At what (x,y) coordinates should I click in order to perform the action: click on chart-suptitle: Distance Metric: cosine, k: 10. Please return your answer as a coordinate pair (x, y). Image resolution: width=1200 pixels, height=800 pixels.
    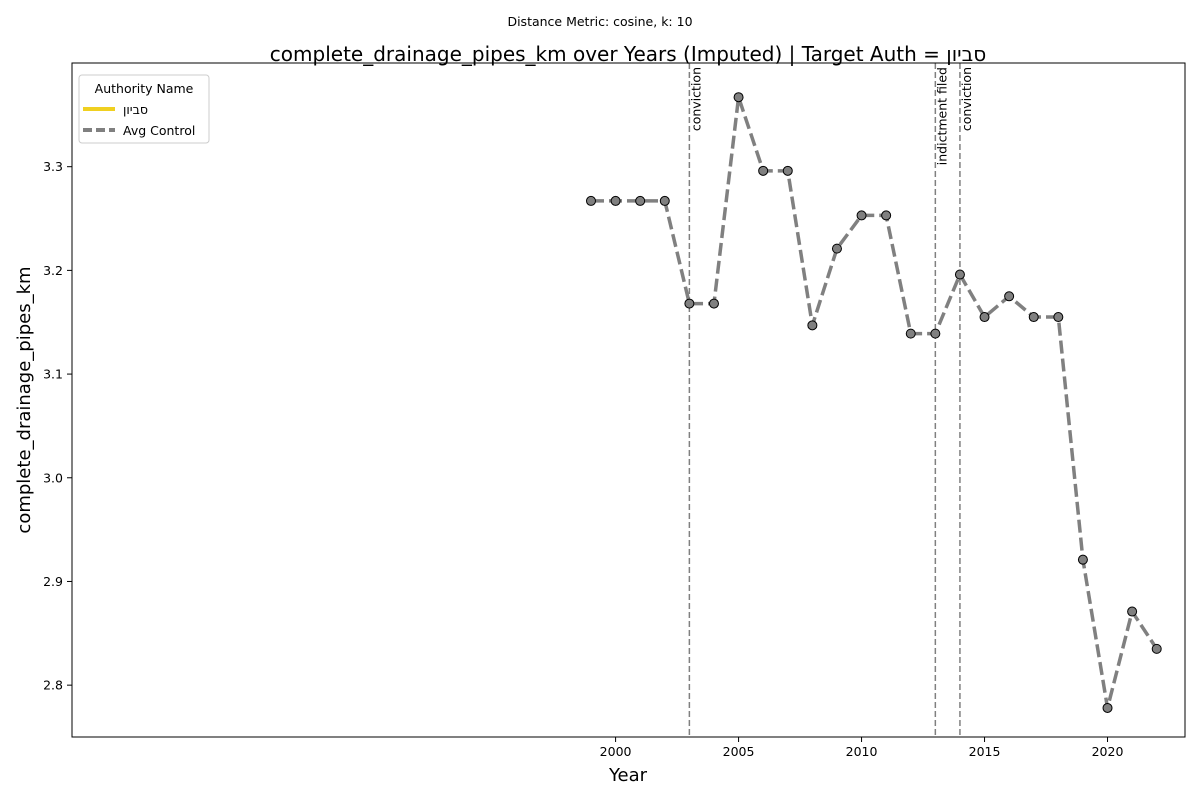
    Looking at the image, I should click on (599, 21).